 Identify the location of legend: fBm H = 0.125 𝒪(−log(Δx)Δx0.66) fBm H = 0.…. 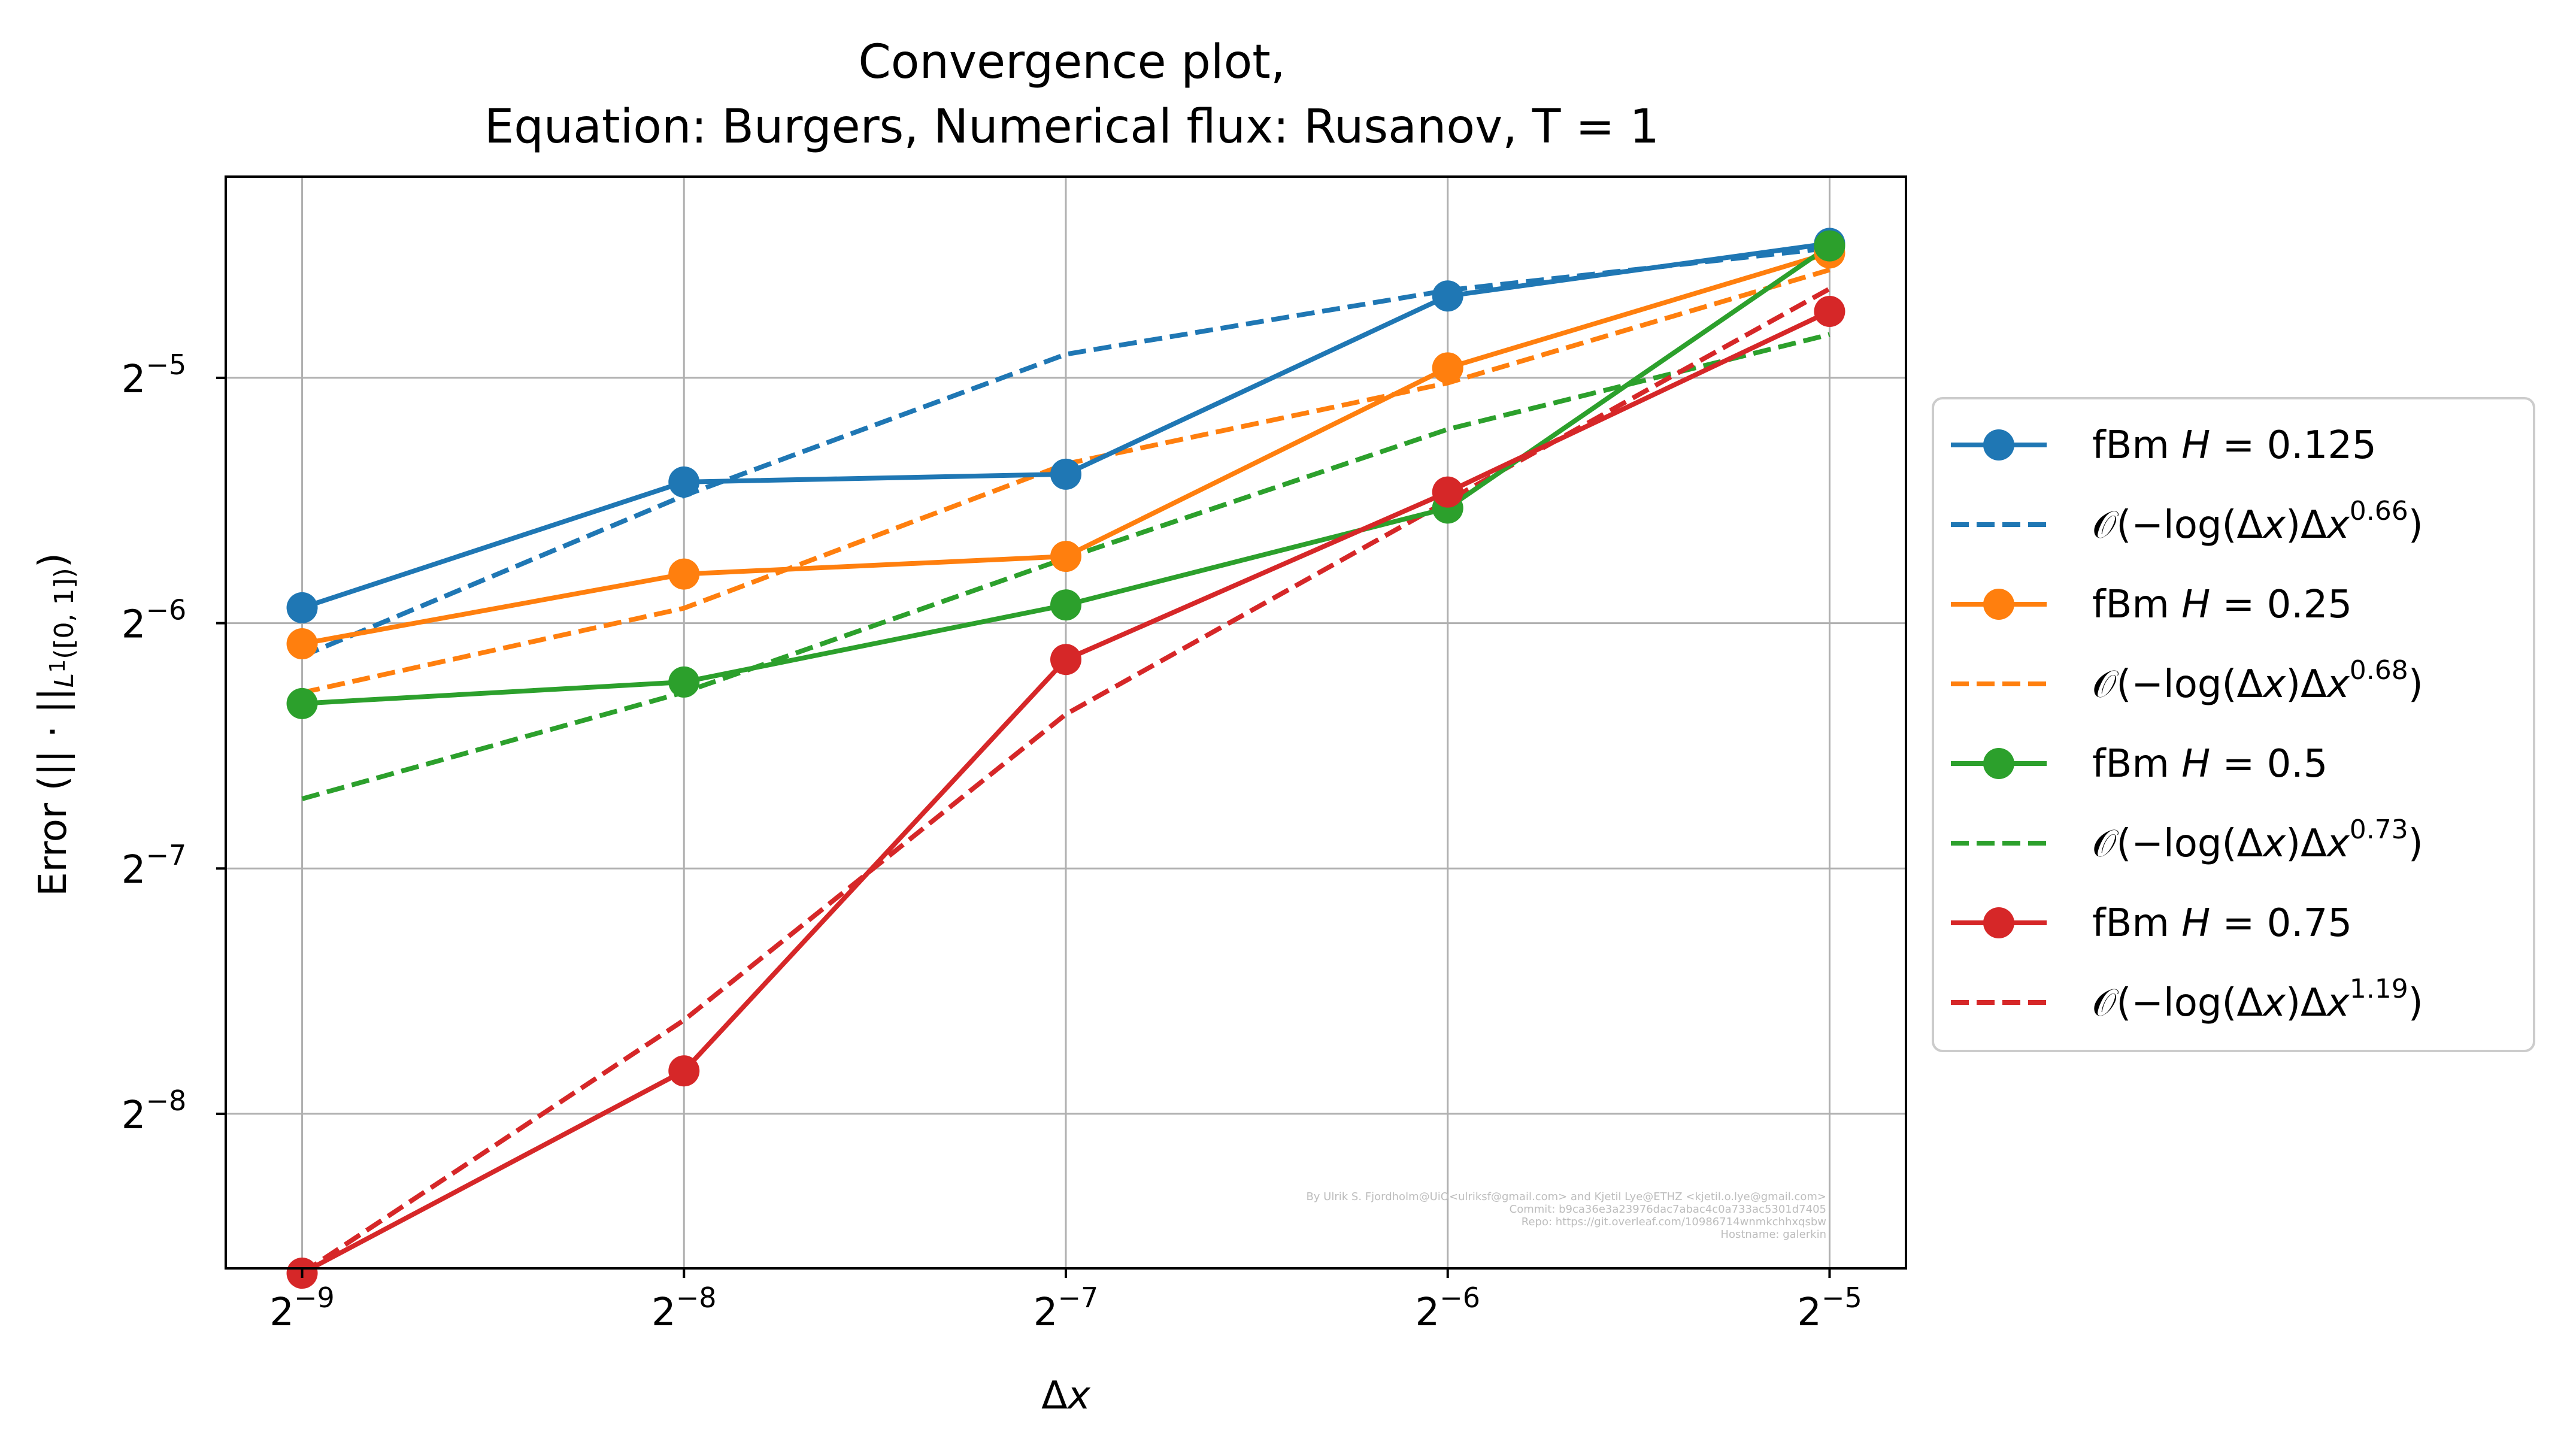
(2233, 725).